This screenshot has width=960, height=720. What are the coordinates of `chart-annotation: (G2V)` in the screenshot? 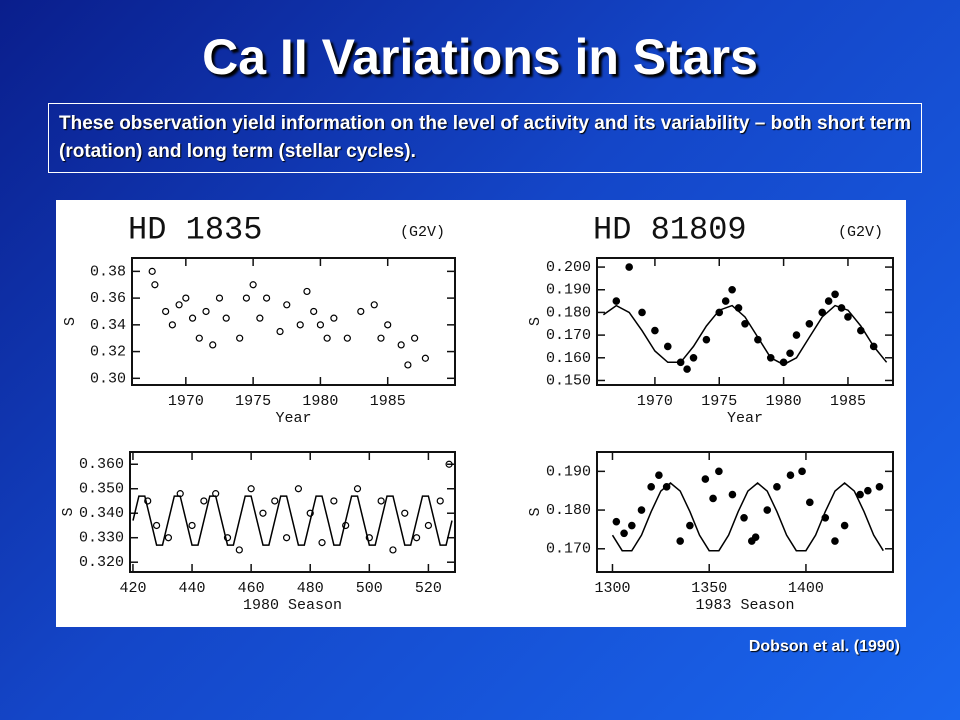 It's located at (860, 232).